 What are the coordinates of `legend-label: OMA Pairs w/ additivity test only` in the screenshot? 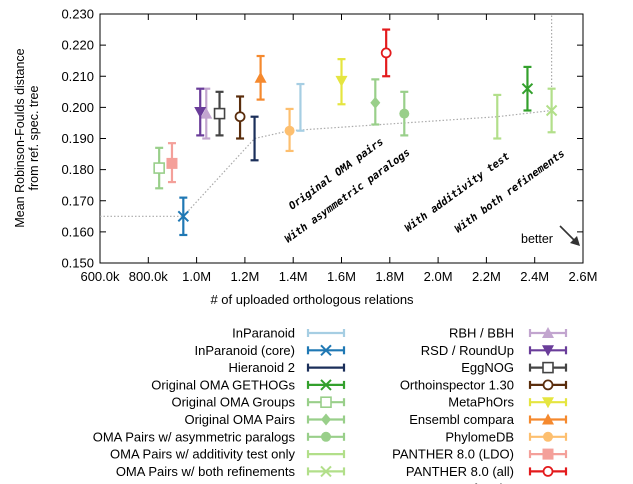 It's located at (202, 454).